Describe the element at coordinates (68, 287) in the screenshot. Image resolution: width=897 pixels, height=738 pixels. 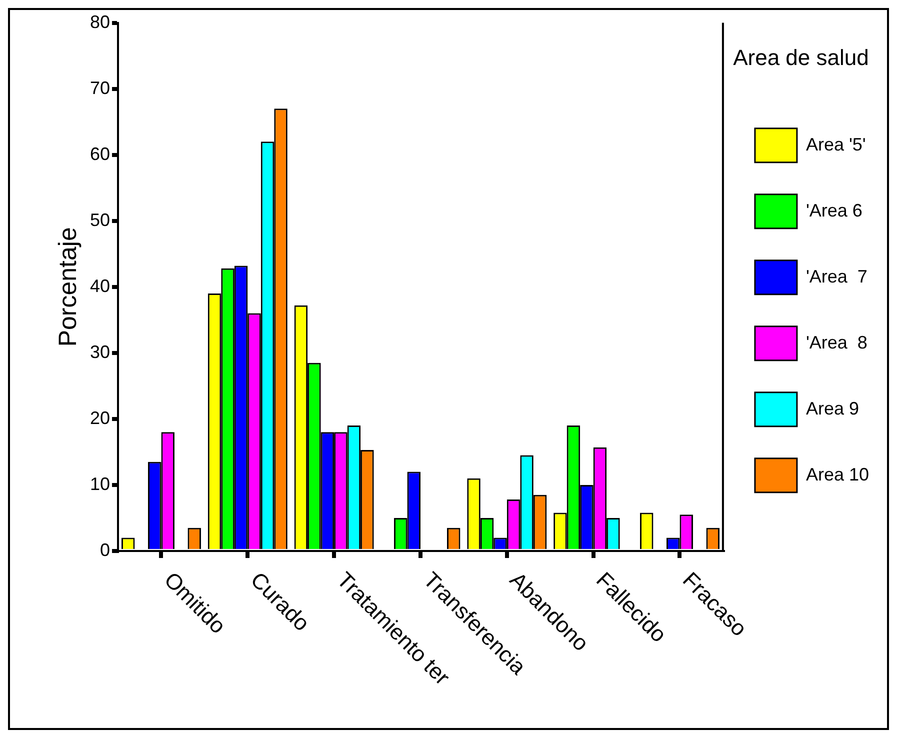
I see `y-axis-title: Porcentaje` at that location.